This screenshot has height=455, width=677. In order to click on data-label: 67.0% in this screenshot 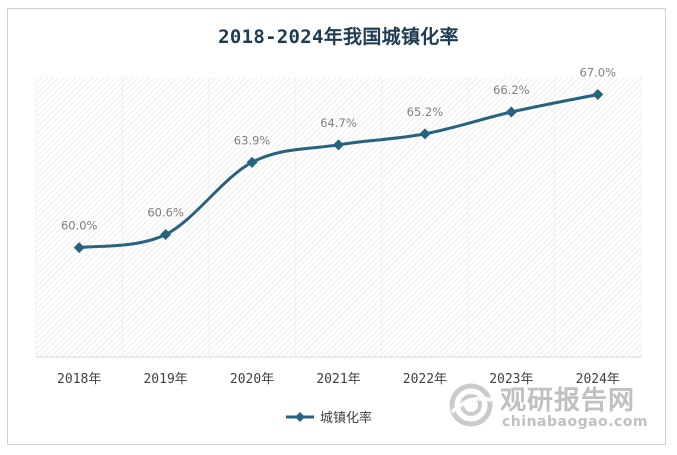, I will do `click(598, 73)`.